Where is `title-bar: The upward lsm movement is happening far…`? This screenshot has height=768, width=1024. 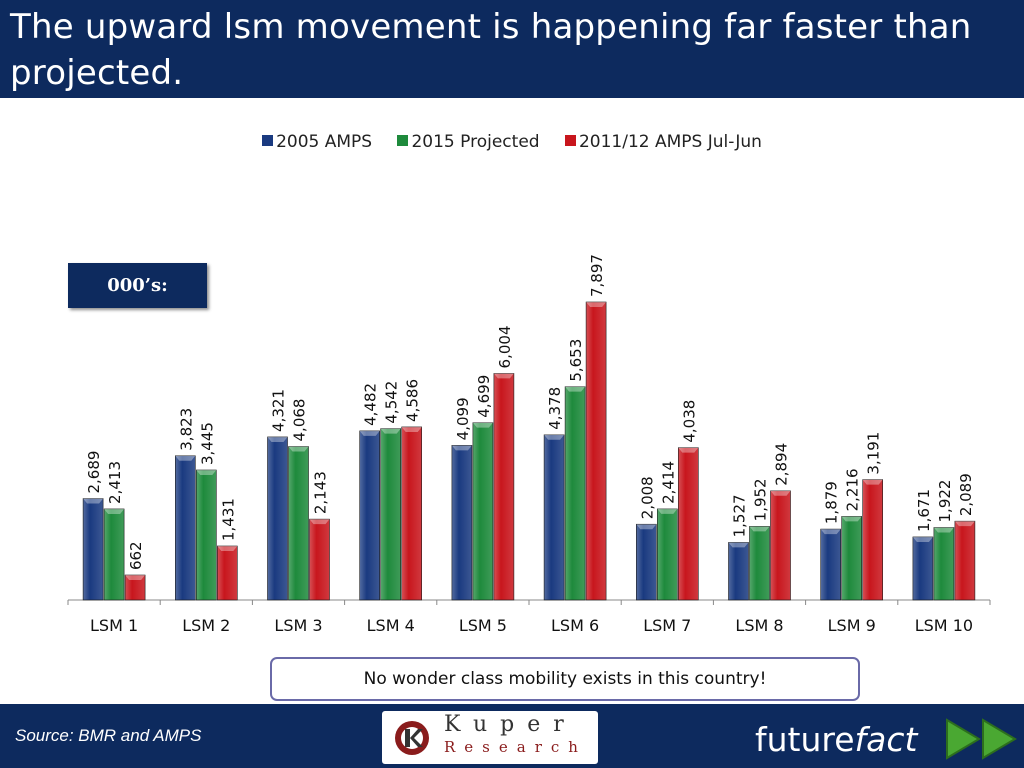
title-bar: The upward lsm movement is happening far… is located at coordinates (512, 49).